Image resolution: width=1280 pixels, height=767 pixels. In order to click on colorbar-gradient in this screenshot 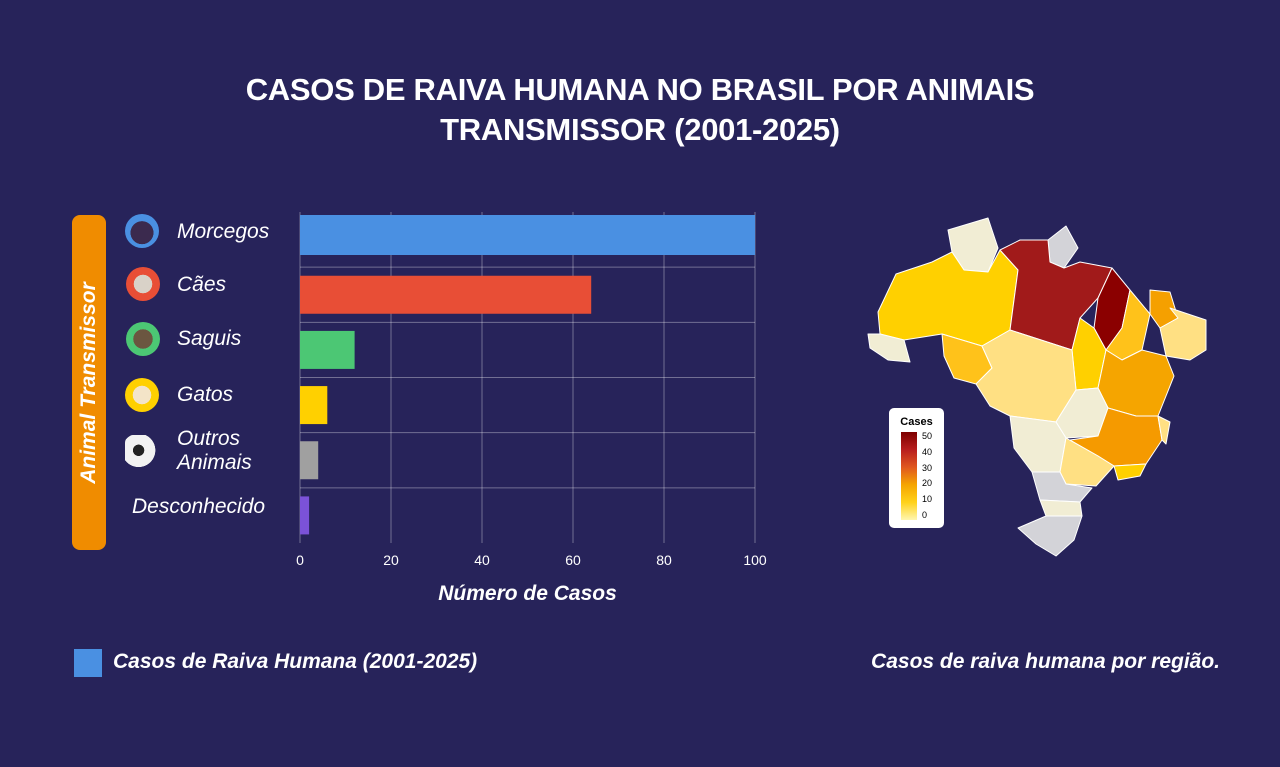, I will do `click(909, 476)`.